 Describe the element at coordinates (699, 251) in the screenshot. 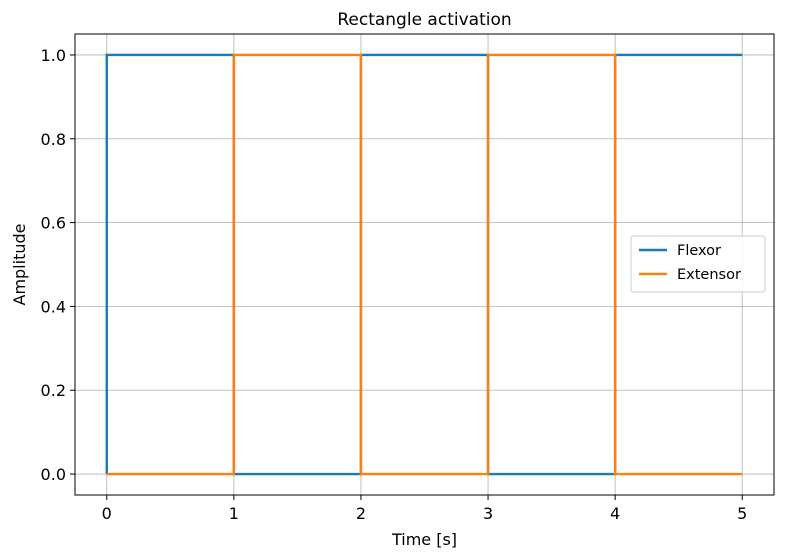

I see `legend-label: Flexor` at that location.